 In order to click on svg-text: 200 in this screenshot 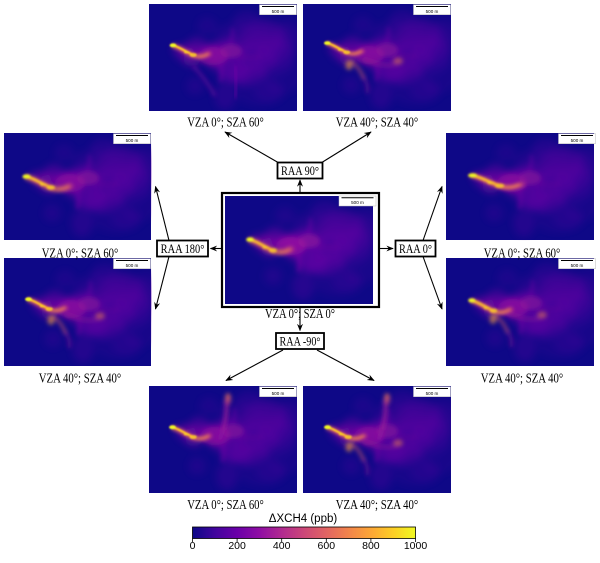, I will do `click(237, 546)`.